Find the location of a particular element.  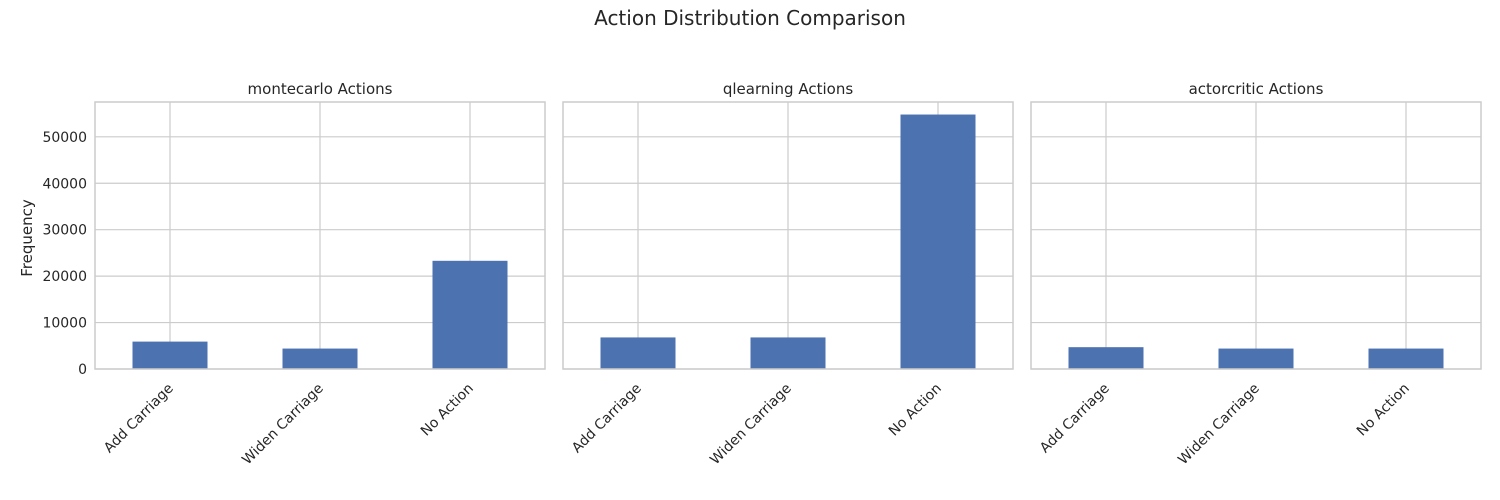

y-tick-label: 10000 is located at coordinates (64, 324).